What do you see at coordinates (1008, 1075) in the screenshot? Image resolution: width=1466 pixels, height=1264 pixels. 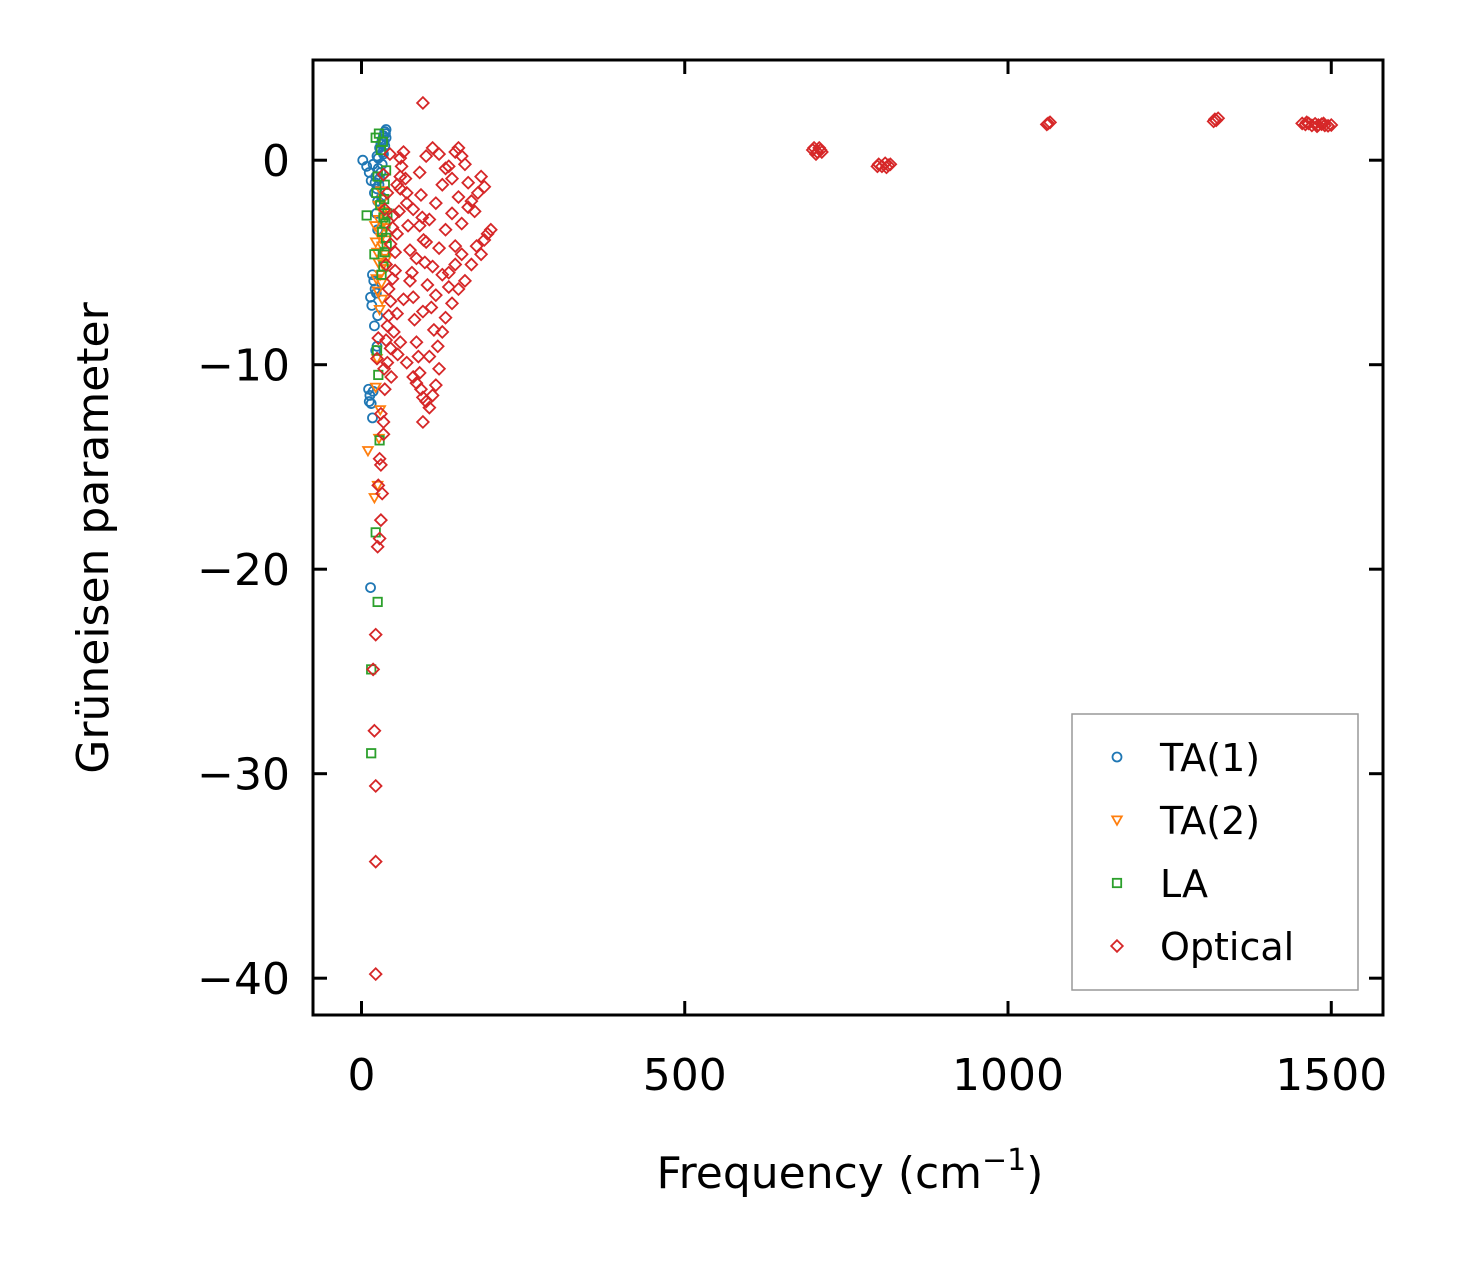 I see `x-tick-label: 1000` at bounding box center [1008, 1075].